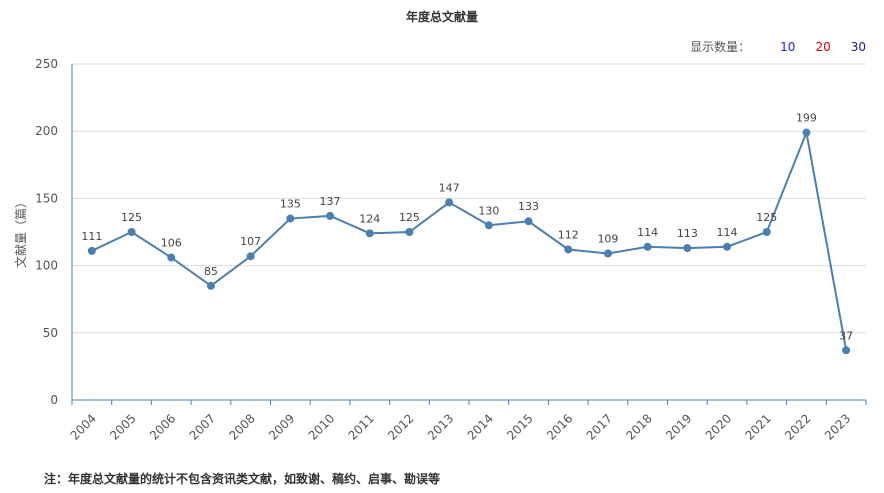 The width and height of the screenshot is (884, 493). Describe the element at coordinates (330, 201) in the screenshot. I see `data-label: 137` at that location.